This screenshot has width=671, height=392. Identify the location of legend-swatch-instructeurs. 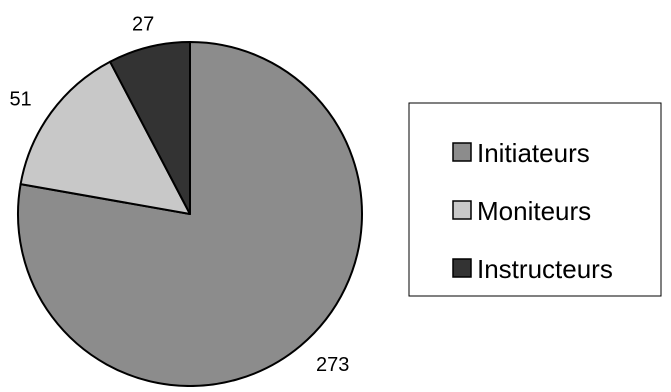
(462, 268).